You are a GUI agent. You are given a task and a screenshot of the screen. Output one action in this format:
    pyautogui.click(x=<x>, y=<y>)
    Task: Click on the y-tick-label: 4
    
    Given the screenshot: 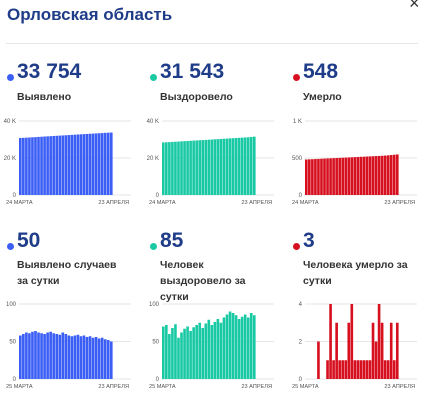 What is the action you would take?
    pyautogui.click(x=301, y=305)
    